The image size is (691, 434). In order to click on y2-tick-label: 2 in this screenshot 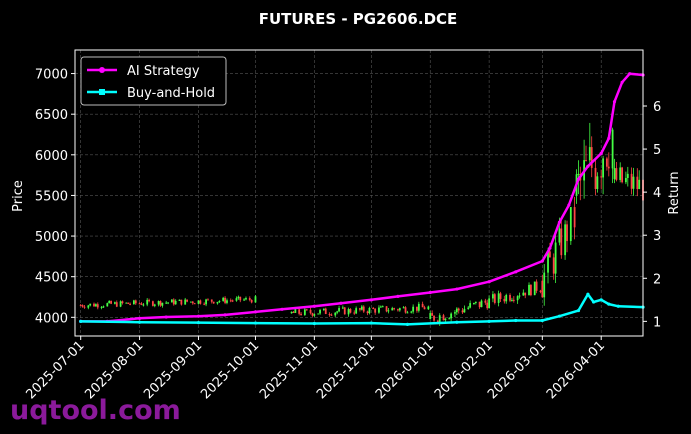, I will do `click(657, 279)`.